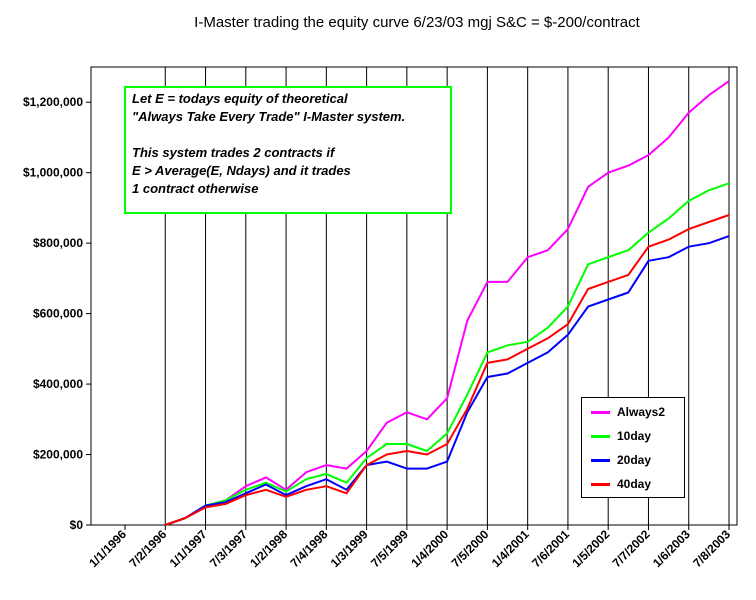 The image size is (756, 600). What do you see at coordinates (195, 188) in the screenshot?
I see `annotation-line: 1 contract otherwise` at bounding box center [195, 188].